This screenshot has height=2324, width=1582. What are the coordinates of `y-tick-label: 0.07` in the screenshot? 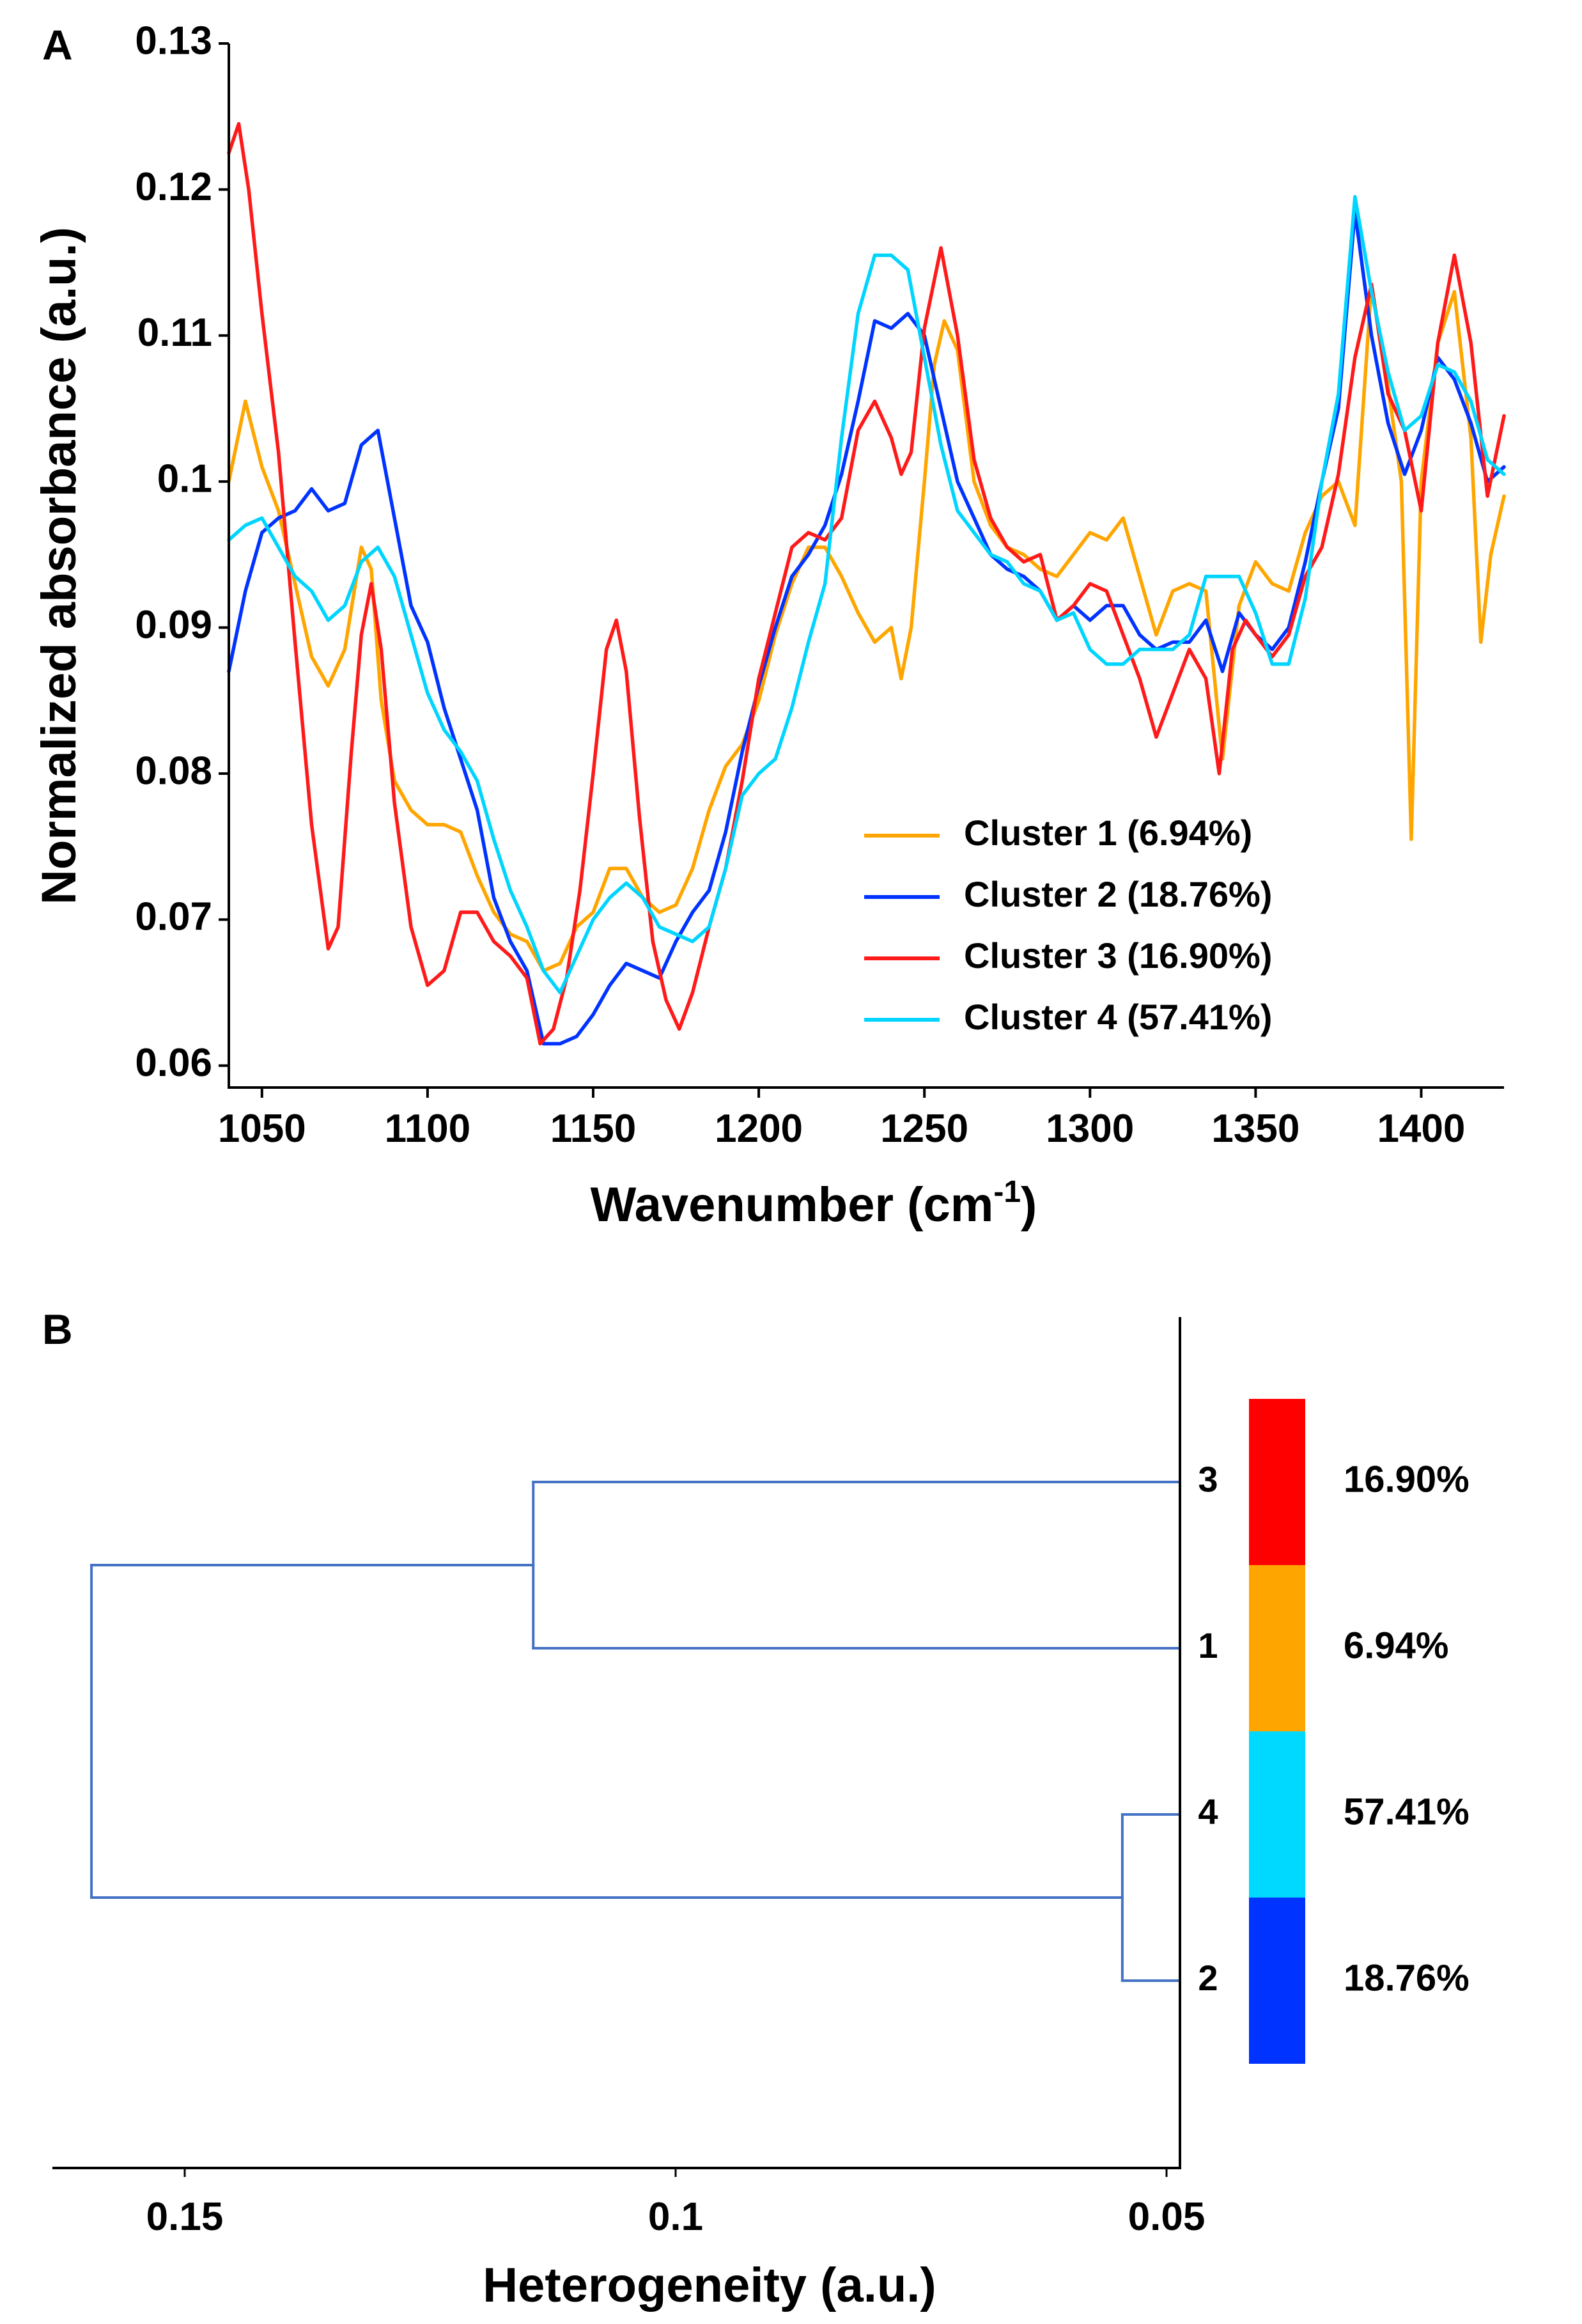 It's located at (173, 917).